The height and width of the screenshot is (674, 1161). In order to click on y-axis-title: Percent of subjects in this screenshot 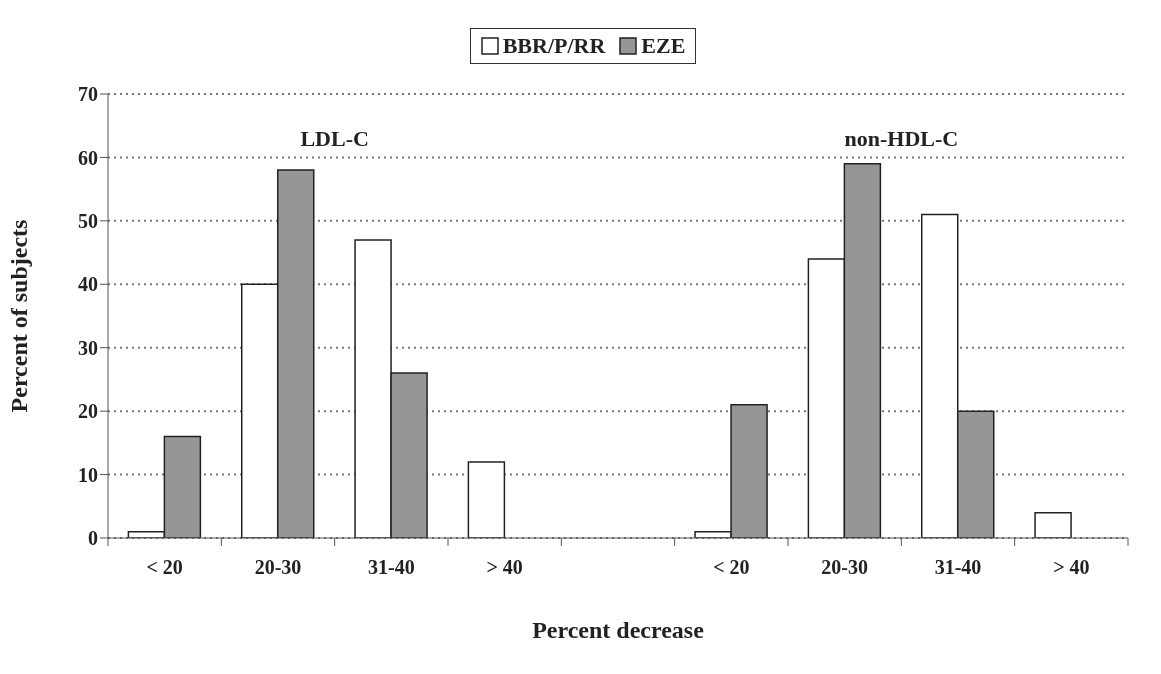, I will do `click(18, 316)`.